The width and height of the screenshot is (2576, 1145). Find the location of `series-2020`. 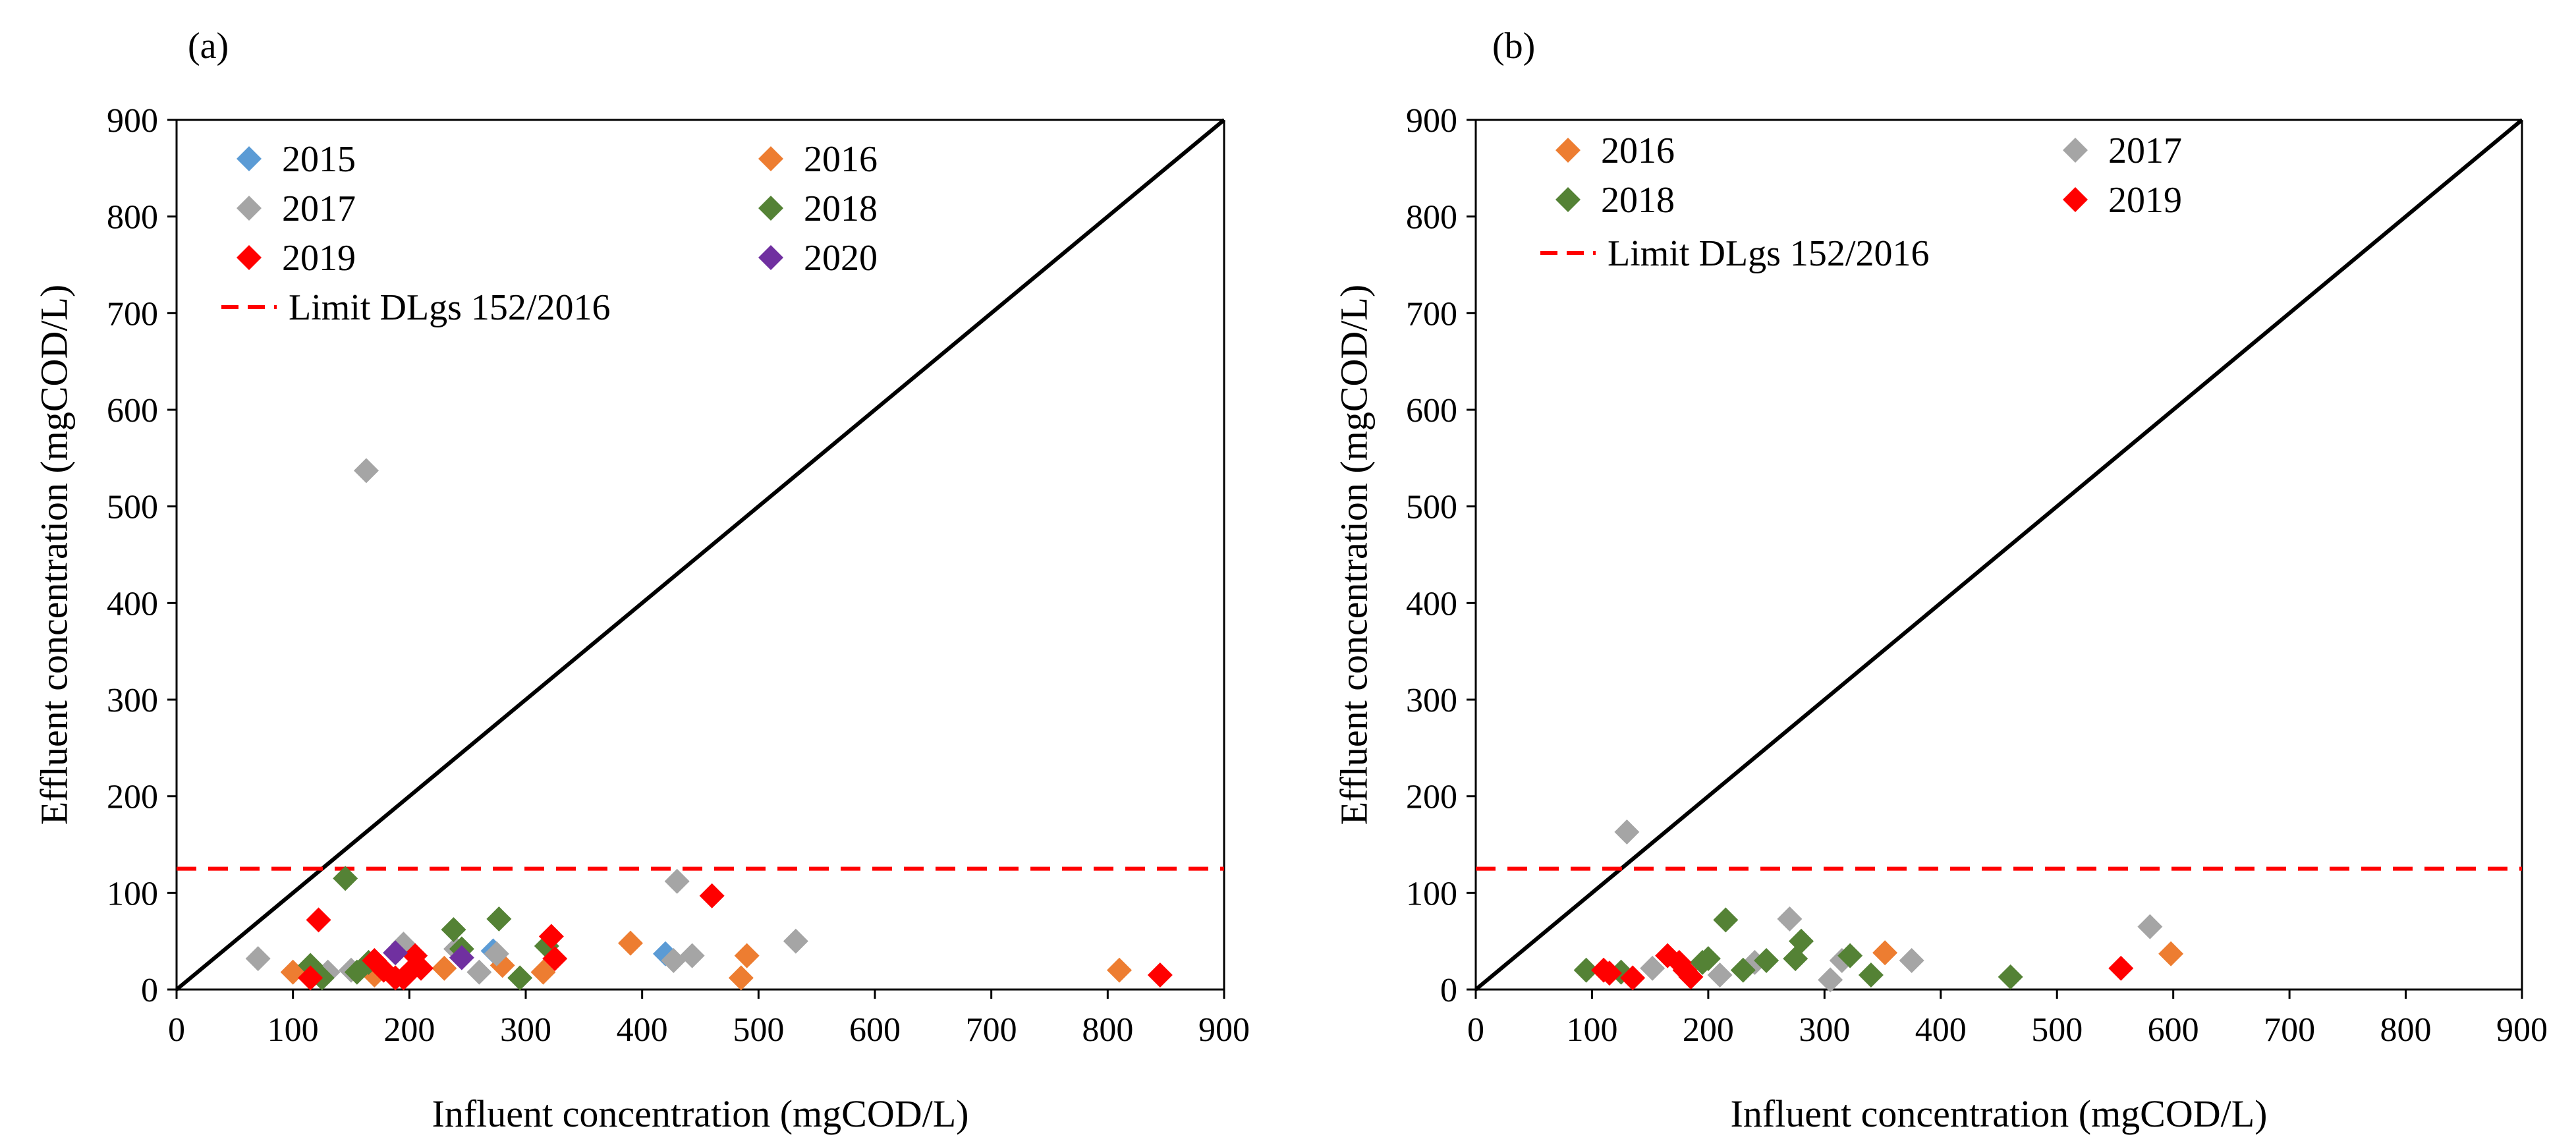

series-2020 is located at coordinates (428, 955).